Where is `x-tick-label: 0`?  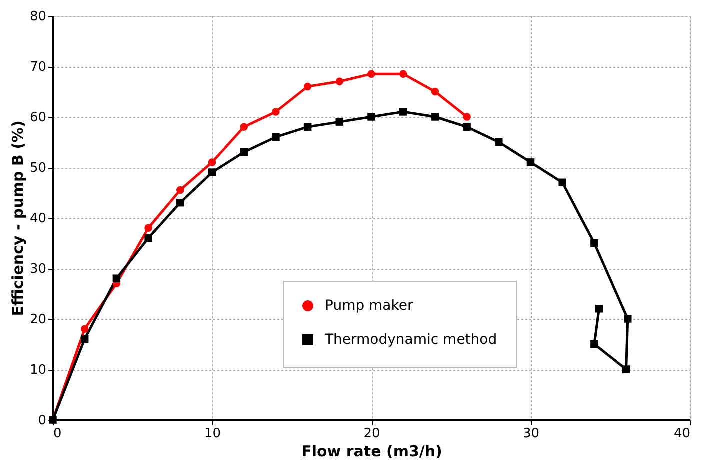
x-tick-label: 0 is located at coordinates (58, 434).